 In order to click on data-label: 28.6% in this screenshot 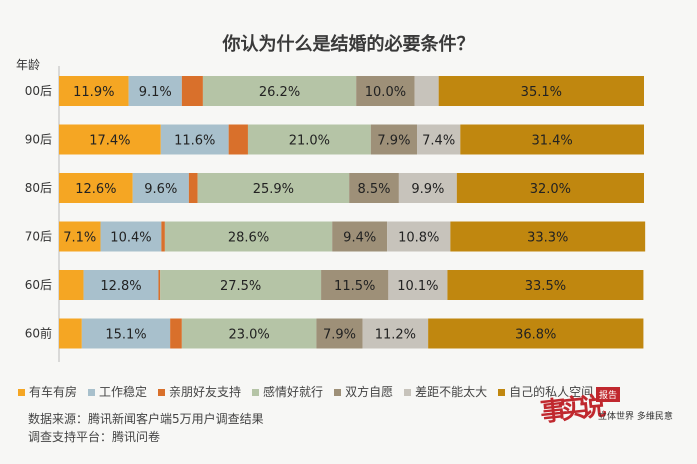, I will do `click(248, 238)`.